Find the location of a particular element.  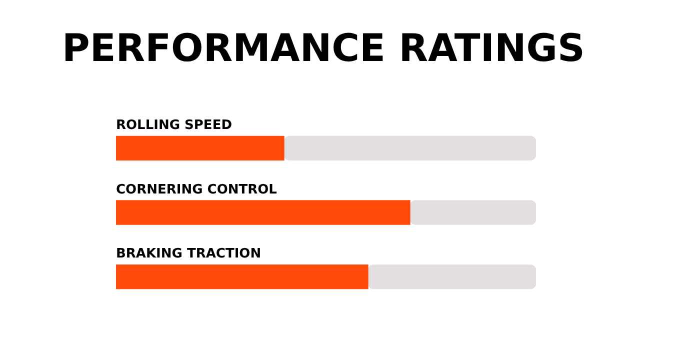

y-tick-label: CORNERING CONTROL is located at coordinates (196, 190).